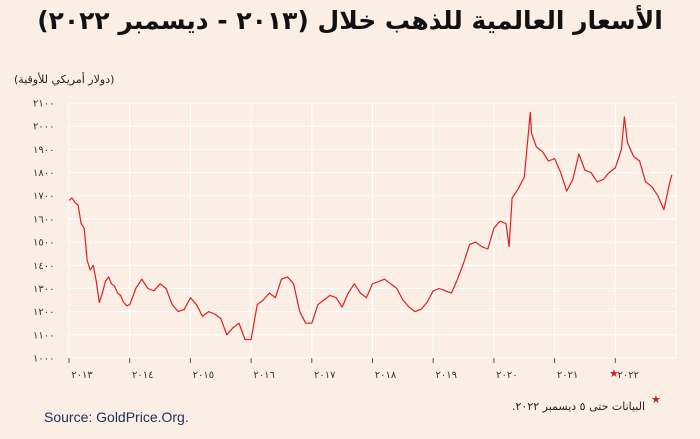 The width and height of the screenshot is (700, 439). What do you see at coordinates (43, 219) in the screenshot?
I see `y-tick-label: ١٦٠٠` at bounding box center [43, 219].